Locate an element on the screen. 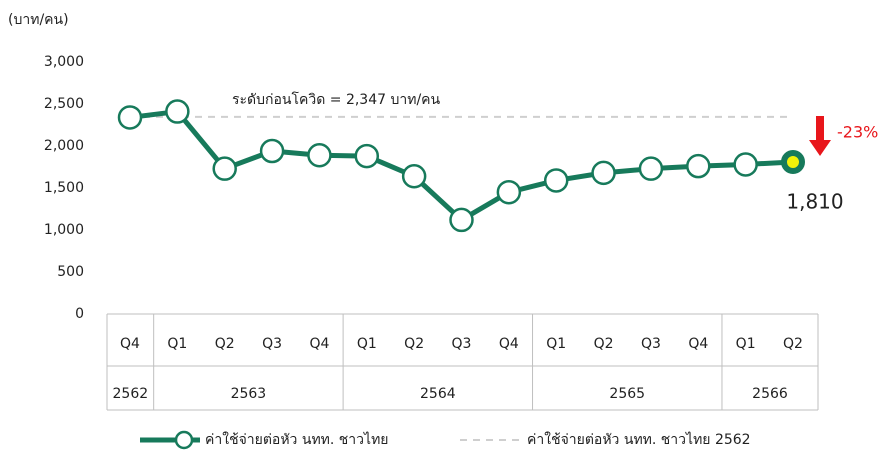 The height and width of the screenshot is (454, 888). y-tick-label: 1,500 is located at coordinates (64, 188).